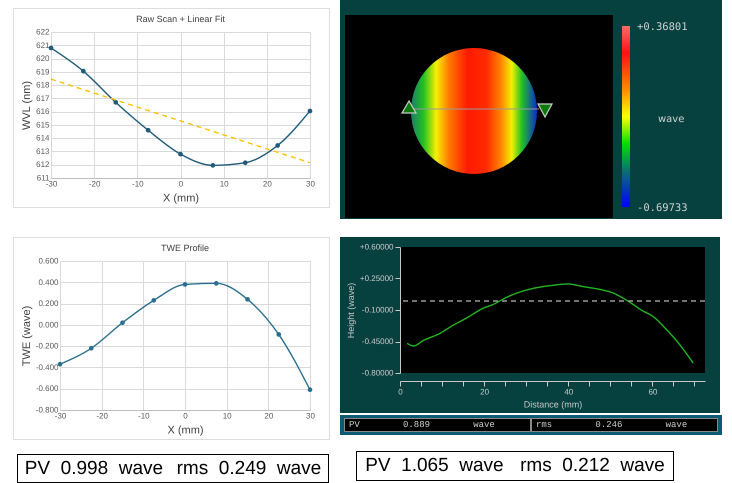  I want to click on y-tick-label: -0.45000, so click(378, 341).